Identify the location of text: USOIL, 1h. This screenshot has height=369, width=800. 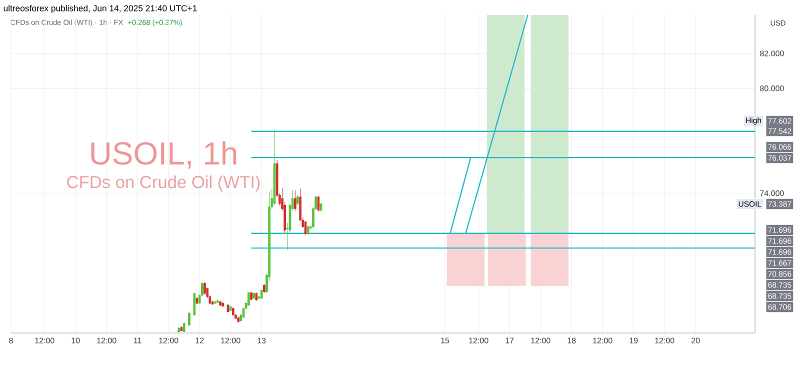
(163, 155).